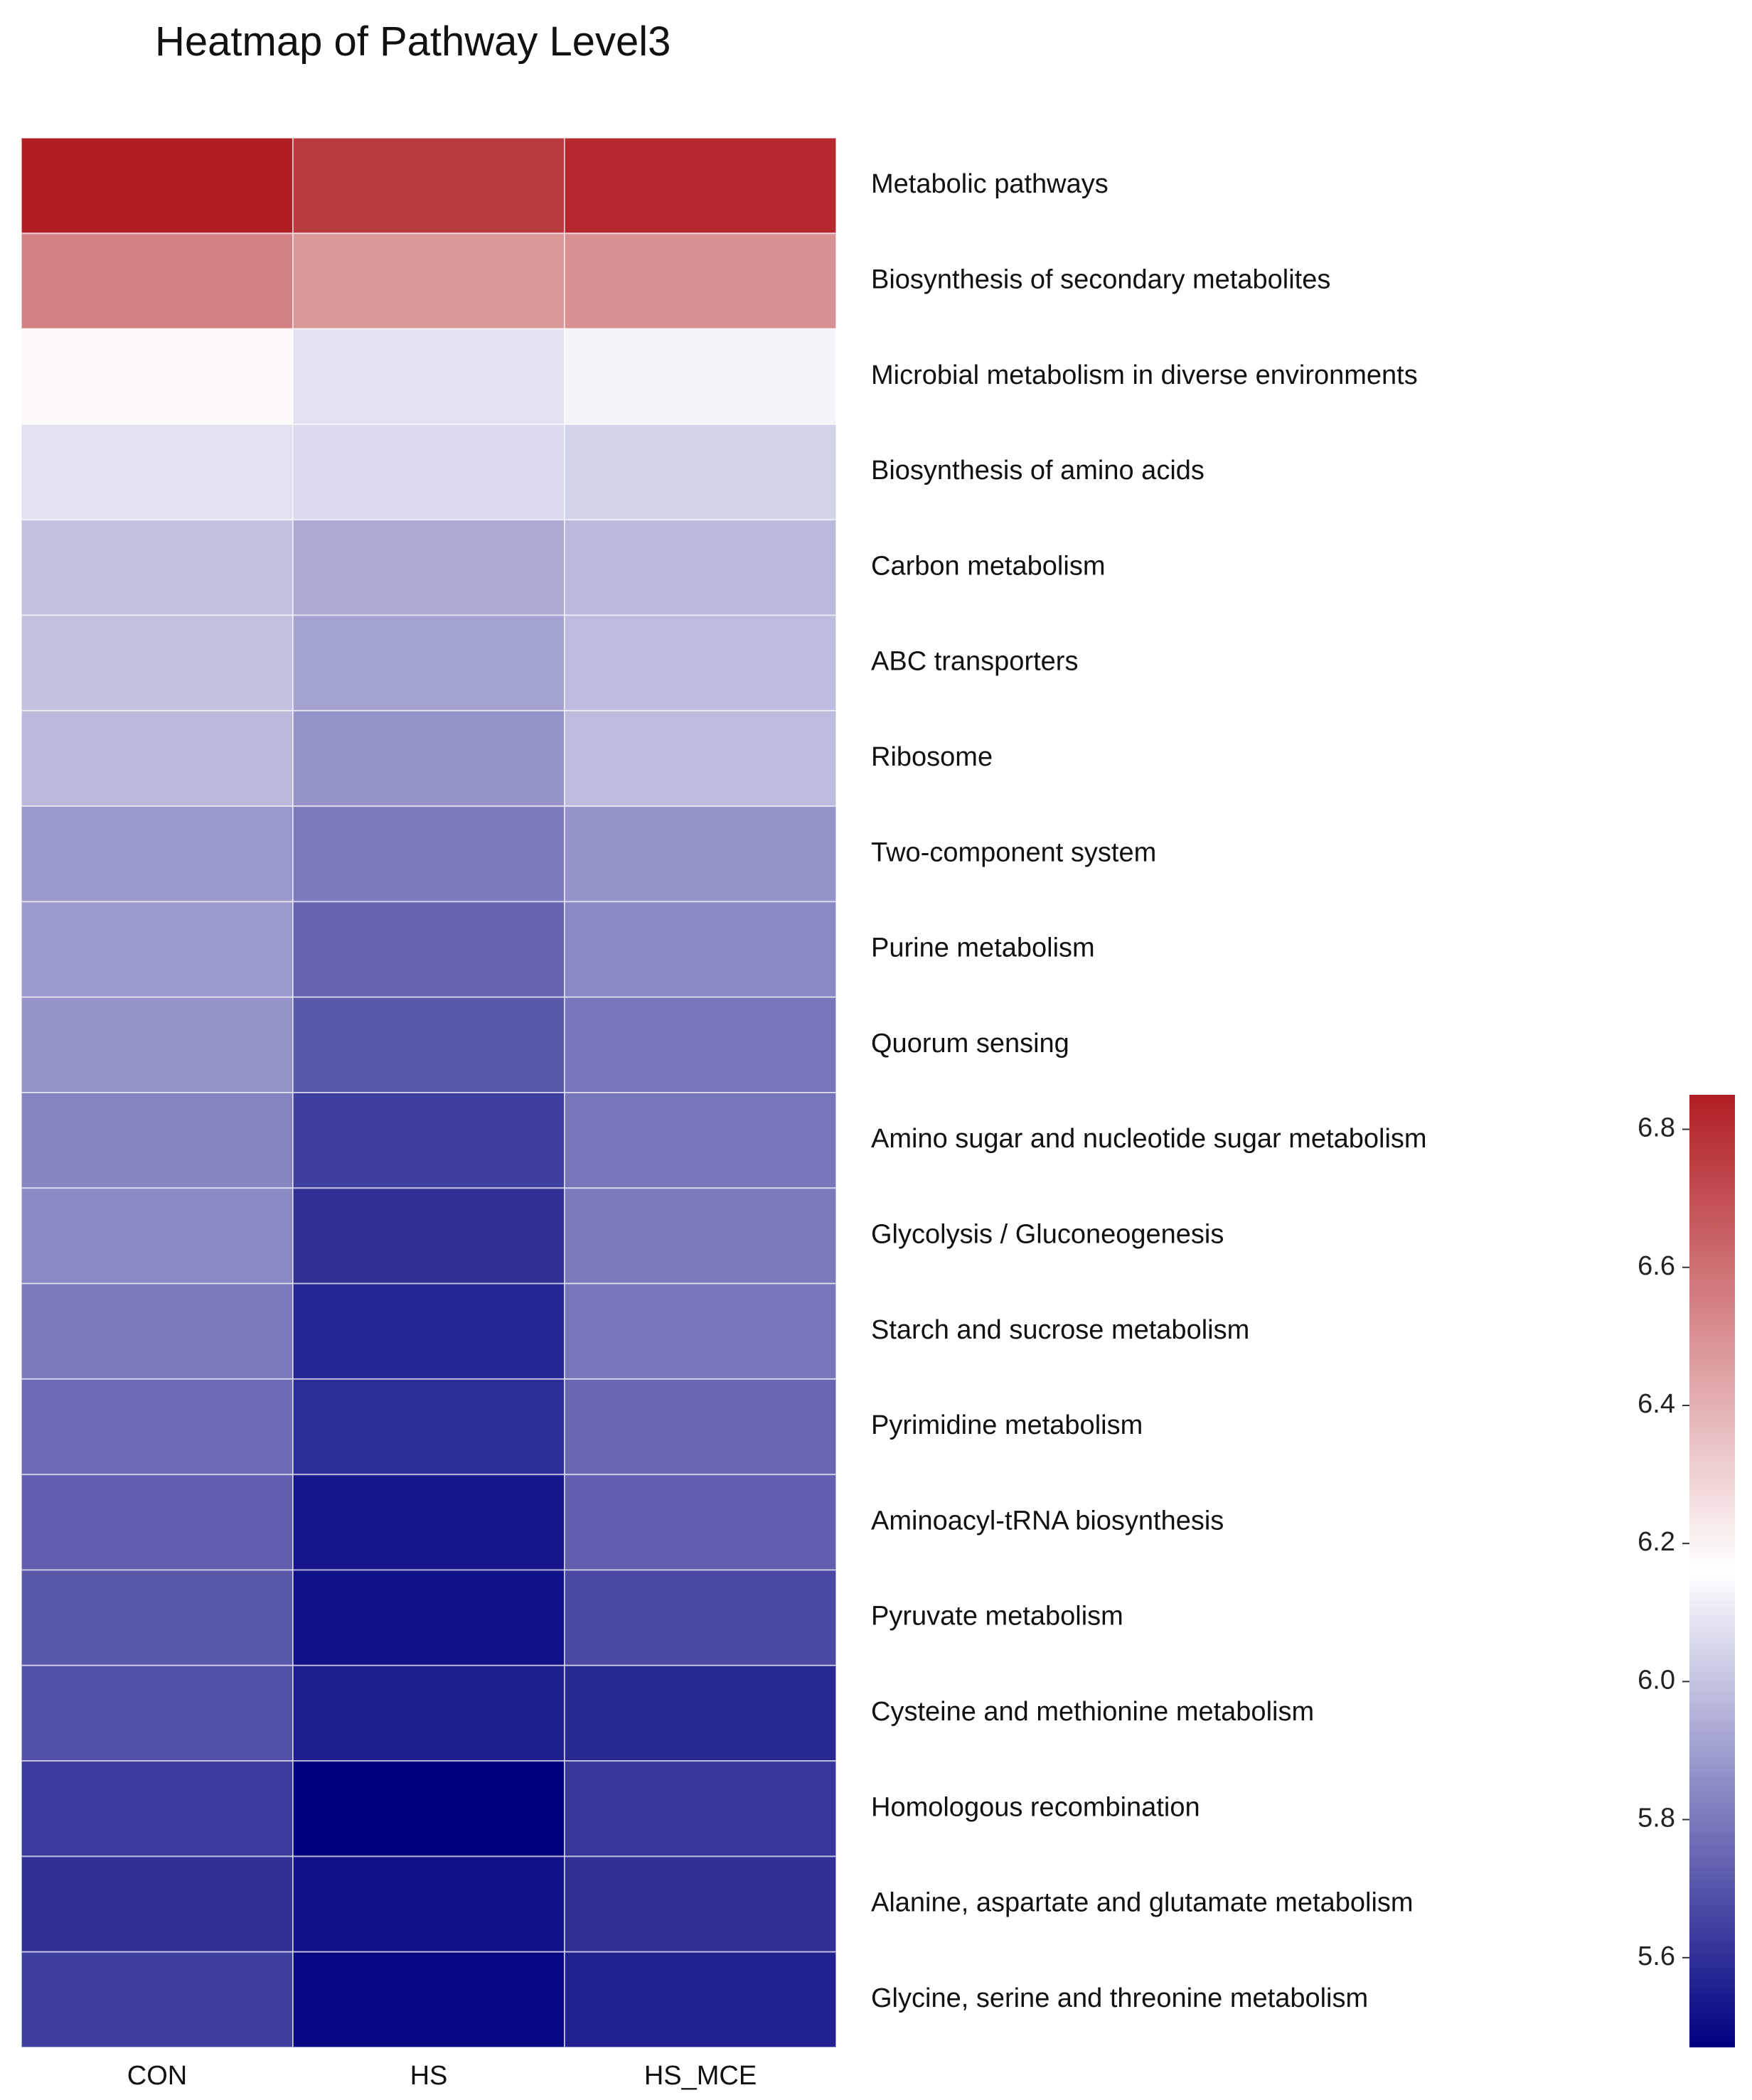 Image resolution: width=1752 pixels, height=2100 pixels. What do you see at coordinates (1047, 1234) in the screenshot?
I see `row-label: Glycolysis / Gluconeogenesis` at bounding box center [1047, 1234].